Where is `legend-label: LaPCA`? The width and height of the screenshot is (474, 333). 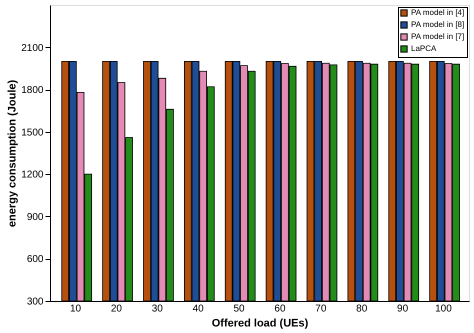 legend-label: LaPCA is located at coordinates (424, 48).